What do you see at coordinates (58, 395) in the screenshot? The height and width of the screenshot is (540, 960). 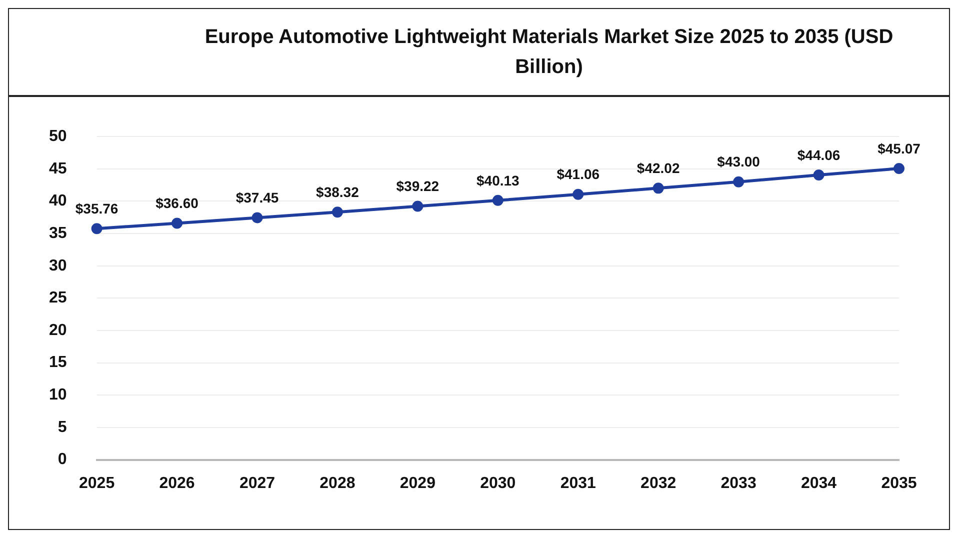 I see `y-tick-label: 10` at bounding box center [58, 395].